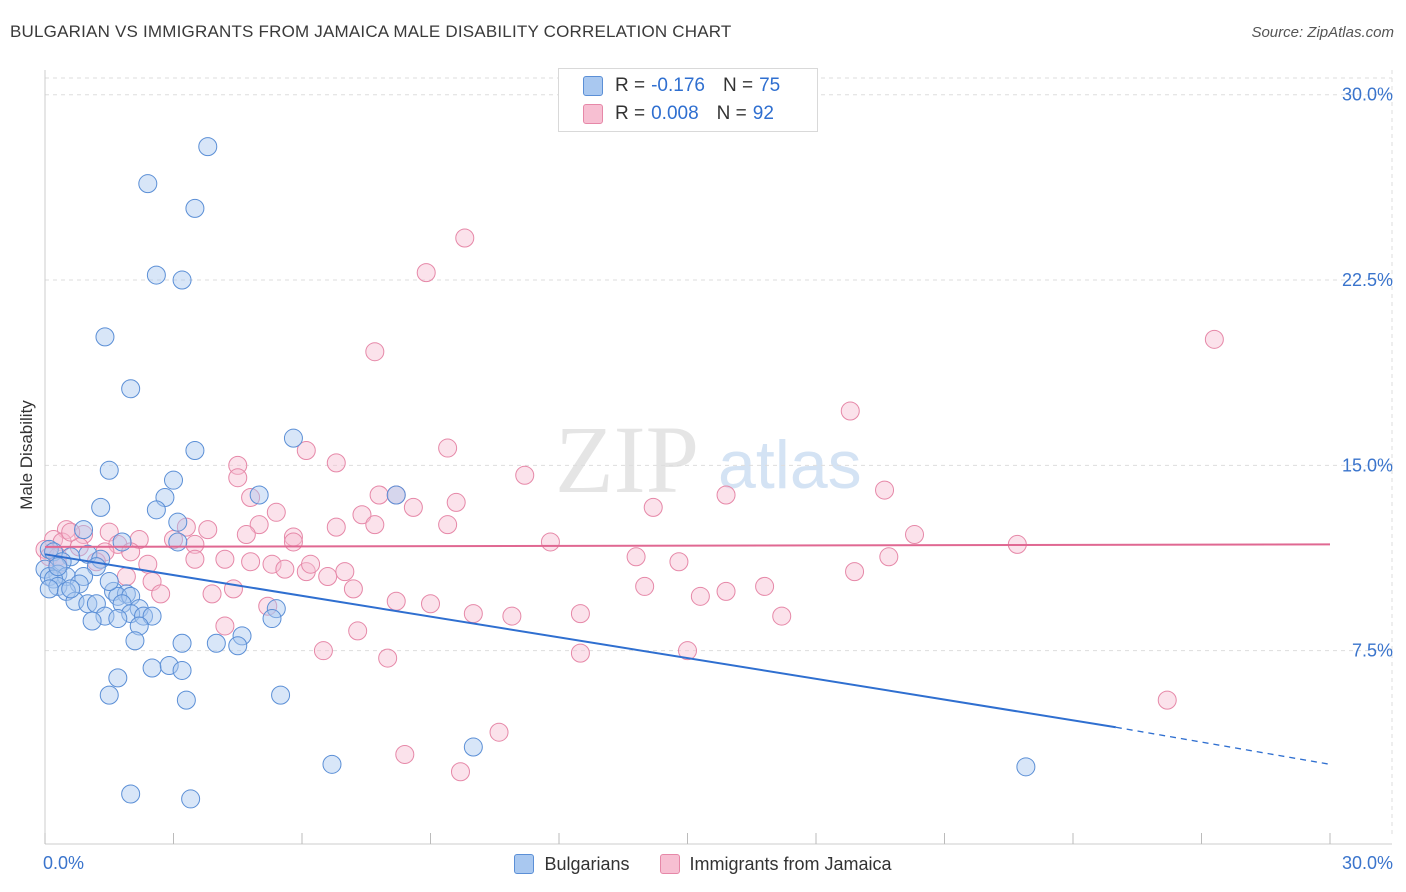  I want to click on series-legend-jamaica: Immigrants from Jamaica, so click(775, 864).